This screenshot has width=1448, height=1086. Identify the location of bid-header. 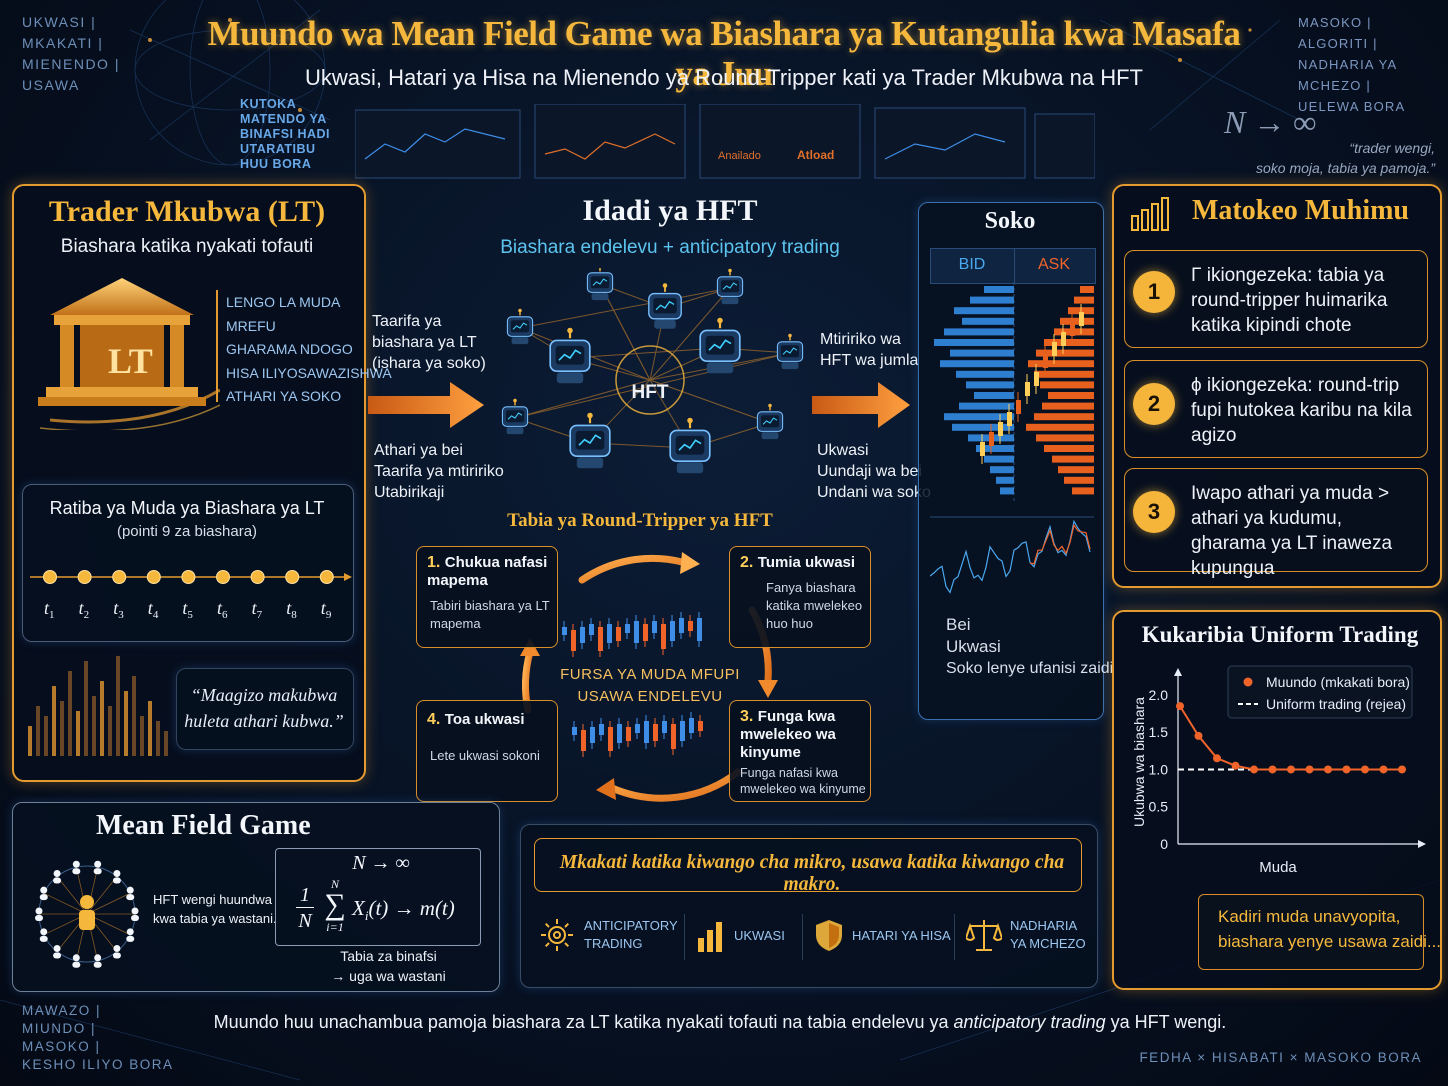
(973, 266).